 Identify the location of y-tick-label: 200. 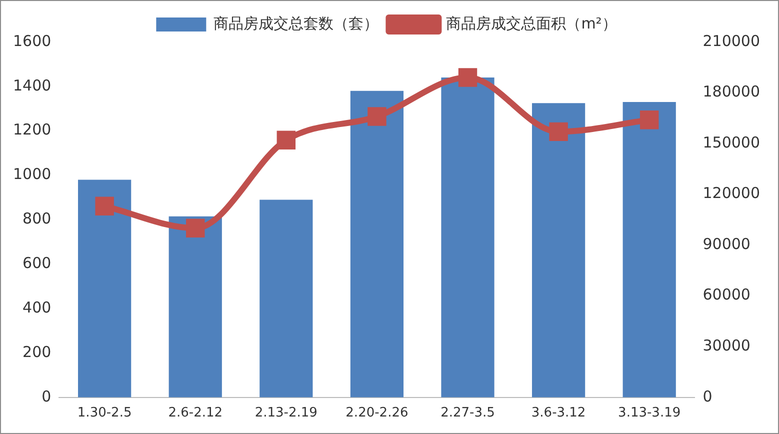
(37, 351).